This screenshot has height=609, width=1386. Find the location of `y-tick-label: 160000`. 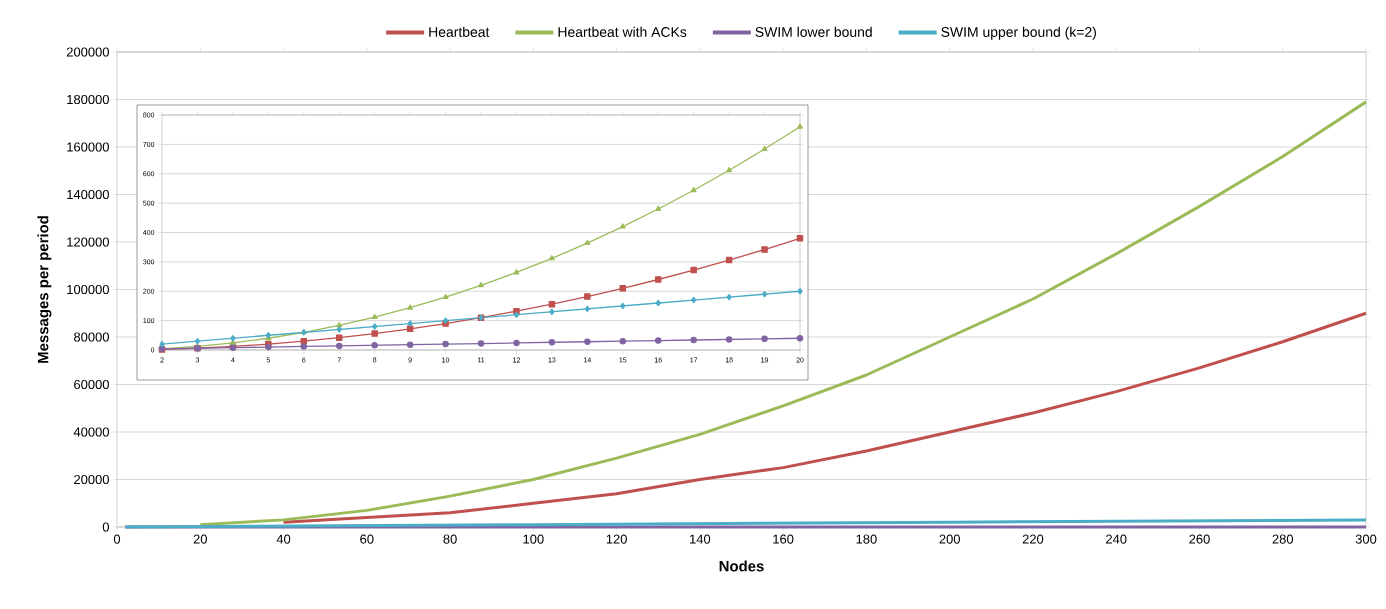

y-tick-label: 160000 is located at coordinates (88, 147).